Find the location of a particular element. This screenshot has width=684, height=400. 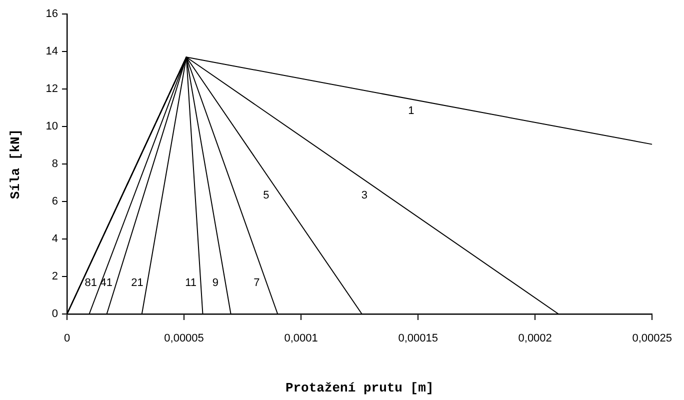

x-tick-label: 0,00005 is located at coordinates (184, 338).